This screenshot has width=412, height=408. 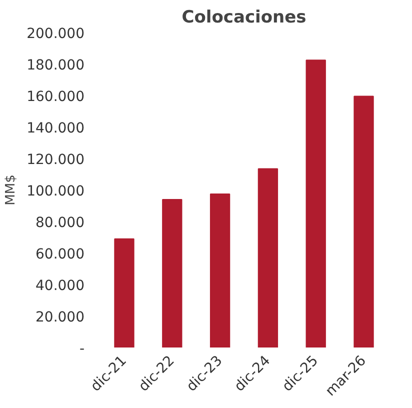 I want to click on y-tick-label: 100.000, so click(x=55, y=192).